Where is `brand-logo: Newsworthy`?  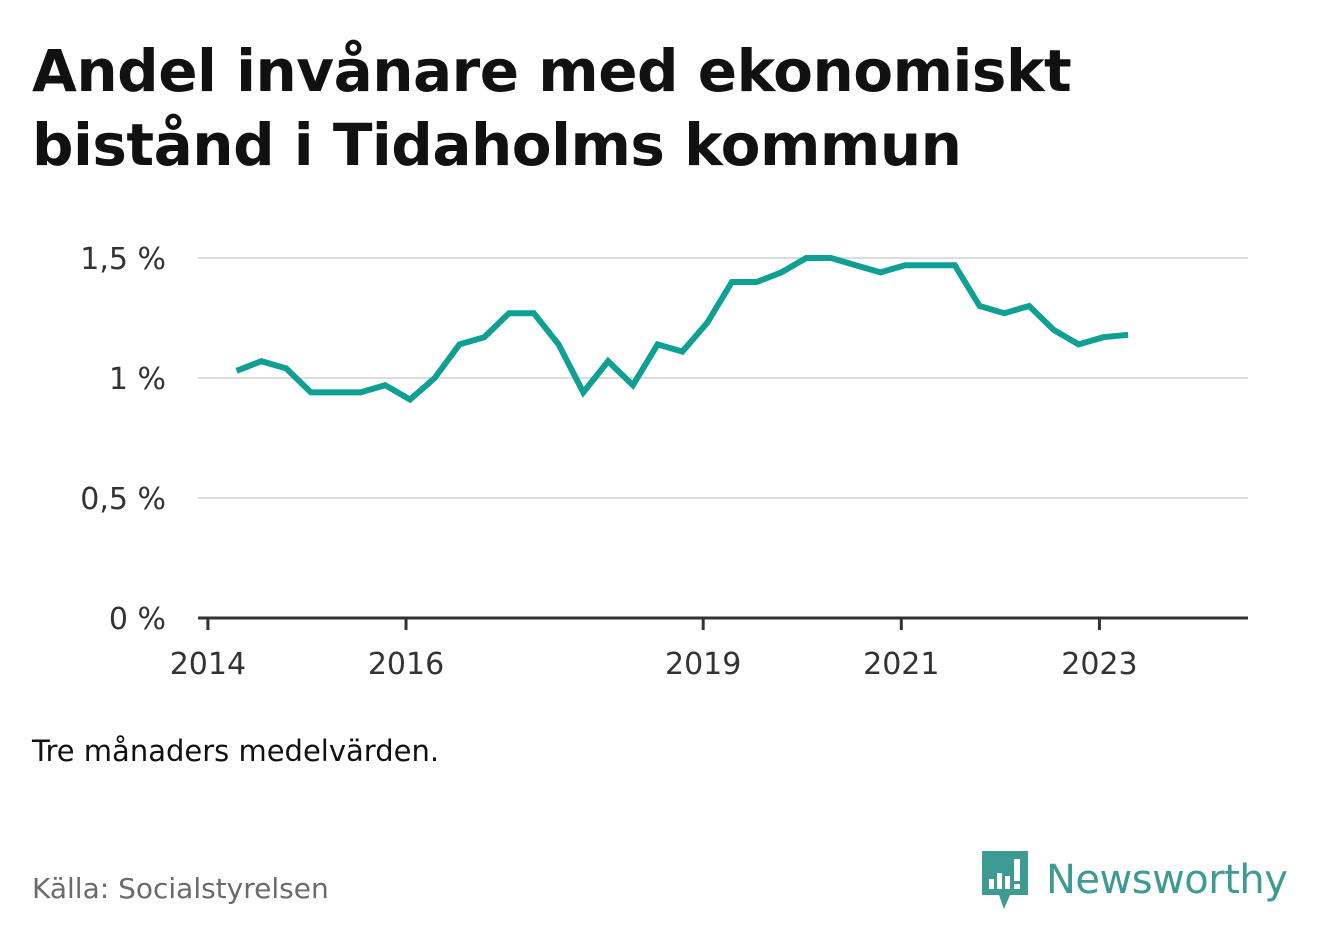
brand-logo: Newsworthy is located at coordinates (1134, 880).